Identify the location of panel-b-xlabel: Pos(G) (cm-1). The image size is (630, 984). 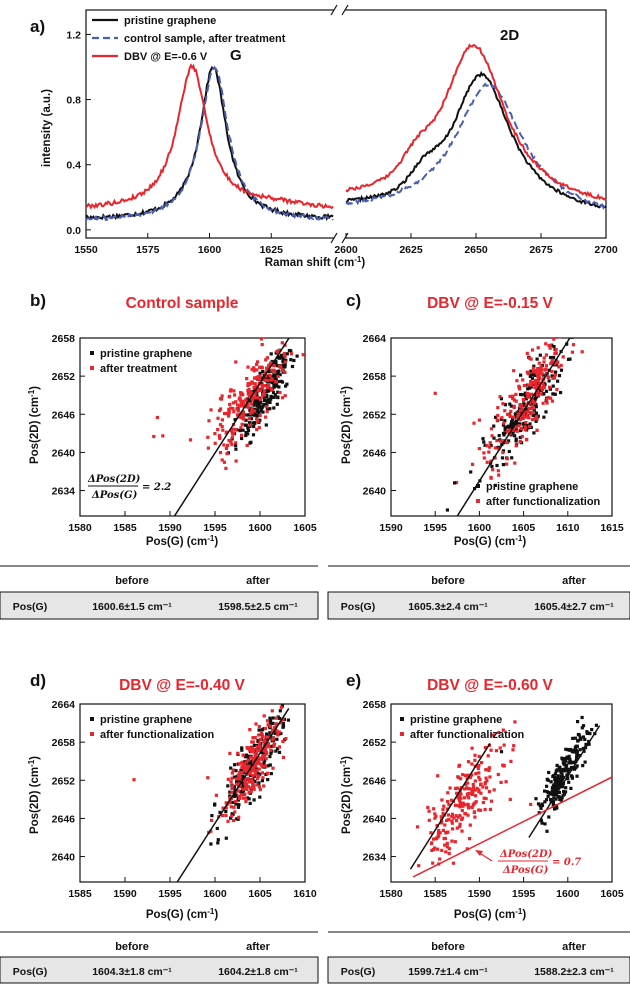
(182, 541).